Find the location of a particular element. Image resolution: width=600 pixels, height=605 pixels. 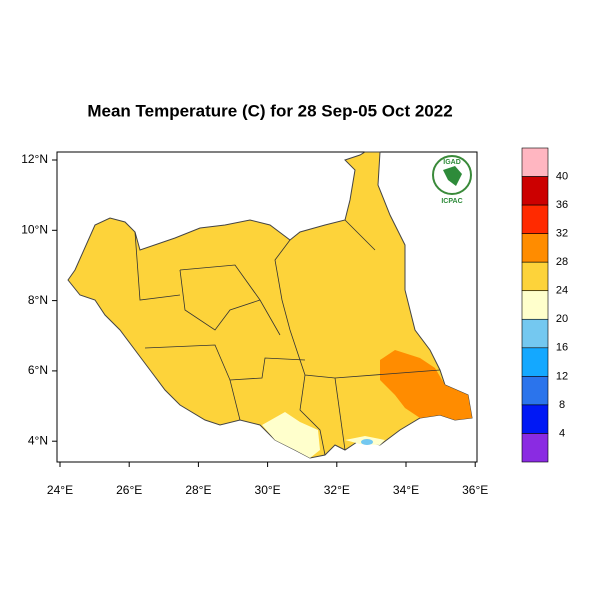

colorbar-label: 8 is located at coordinates (562, 405).